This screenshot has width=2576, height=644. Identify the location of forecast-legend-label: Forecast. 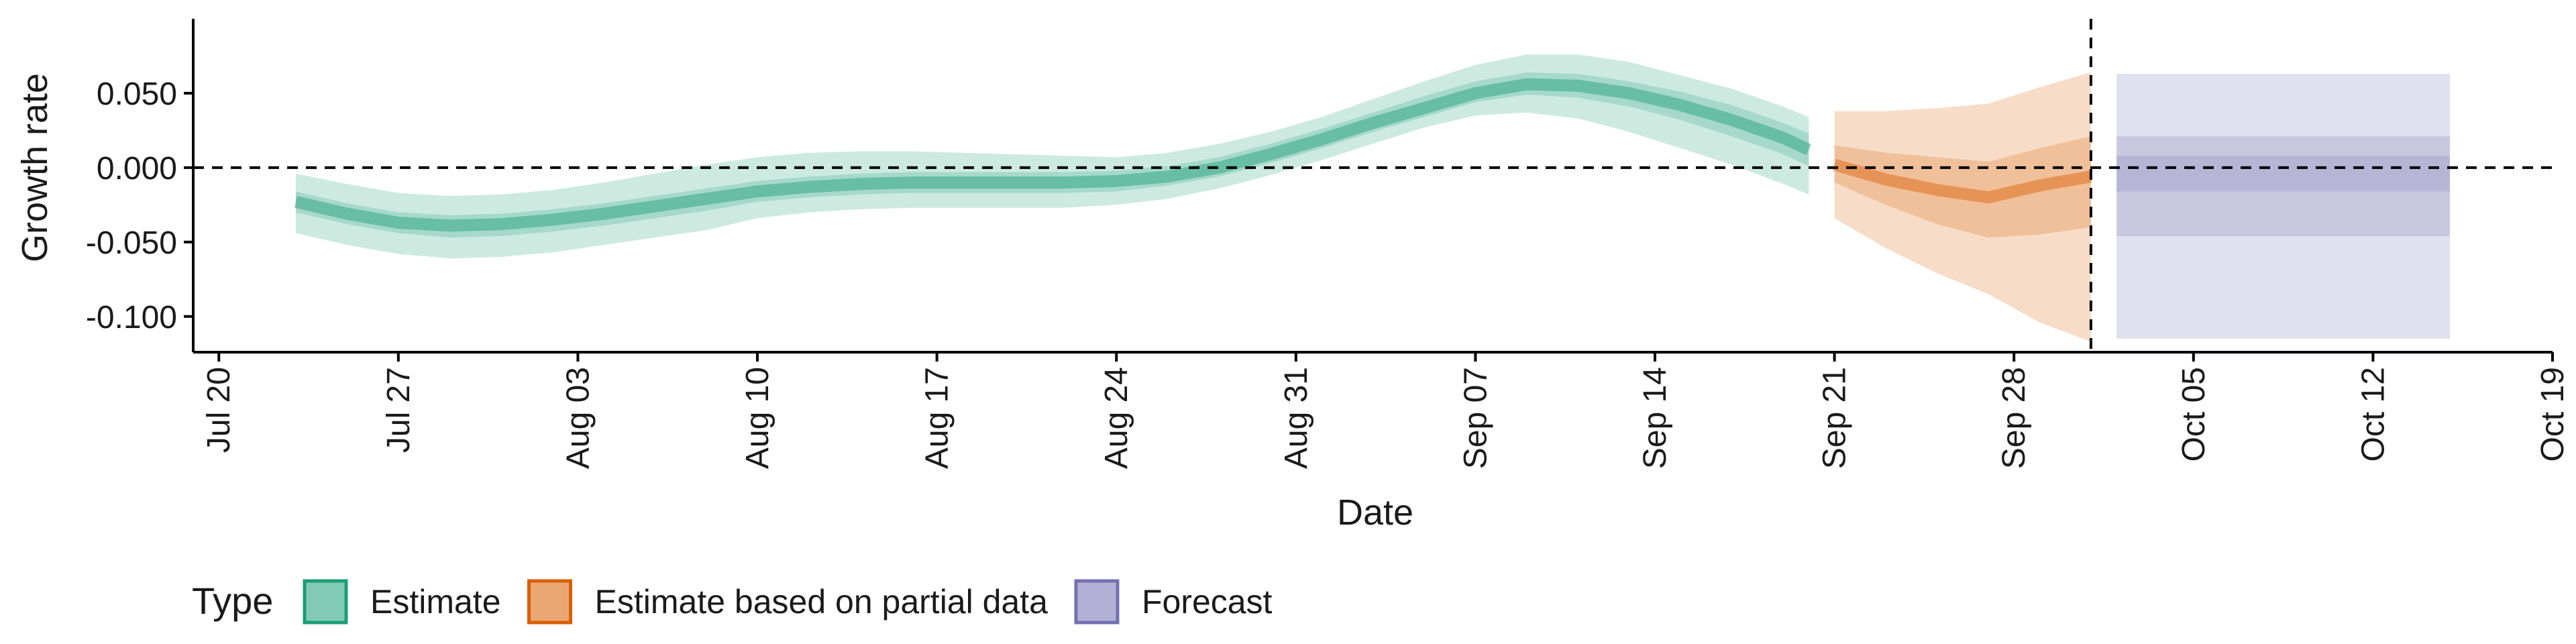
(1207, 602).